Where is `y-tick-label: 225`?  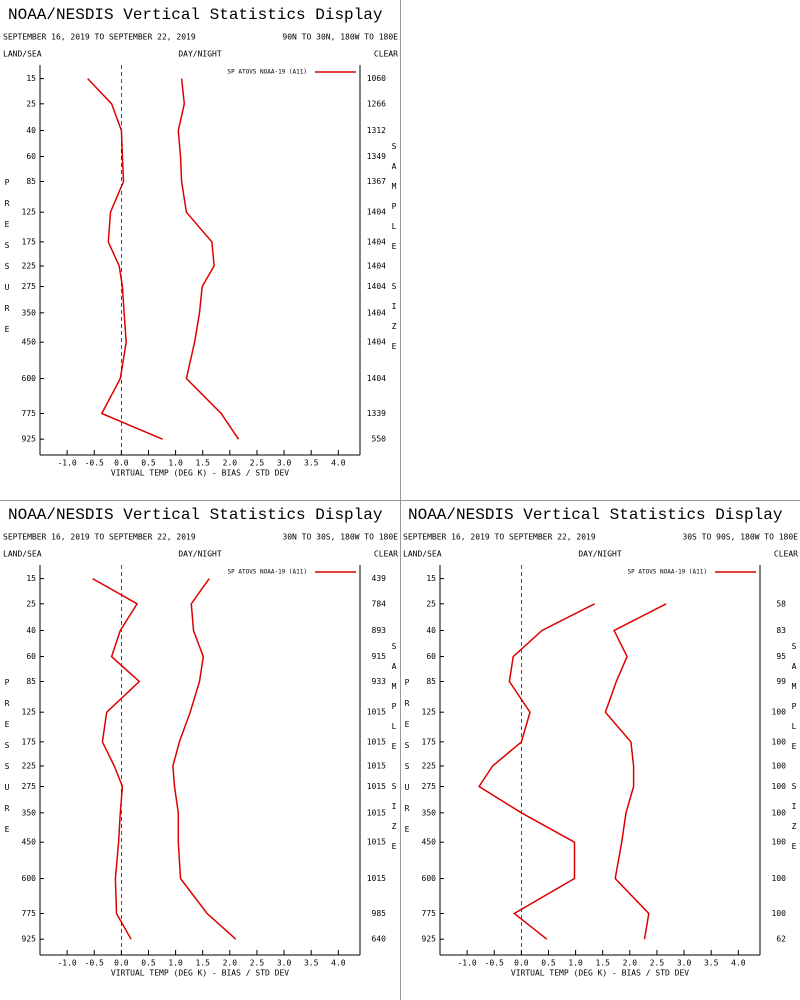
y-tick-label: 225 is located at coordinates (29, 765).